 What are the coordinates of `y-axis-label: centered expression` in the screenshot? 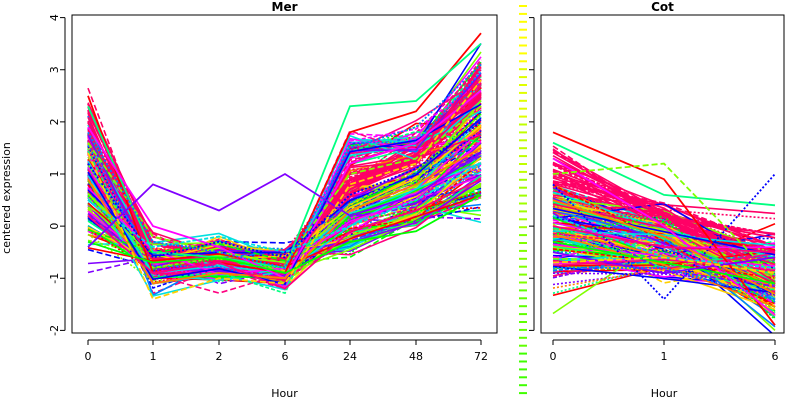 It's located at (6, 198).